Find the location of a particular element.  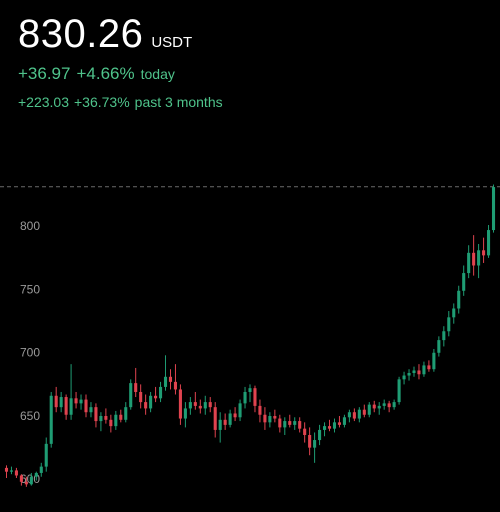

y-tick-label: 800 is located at coordinates (30, 226).